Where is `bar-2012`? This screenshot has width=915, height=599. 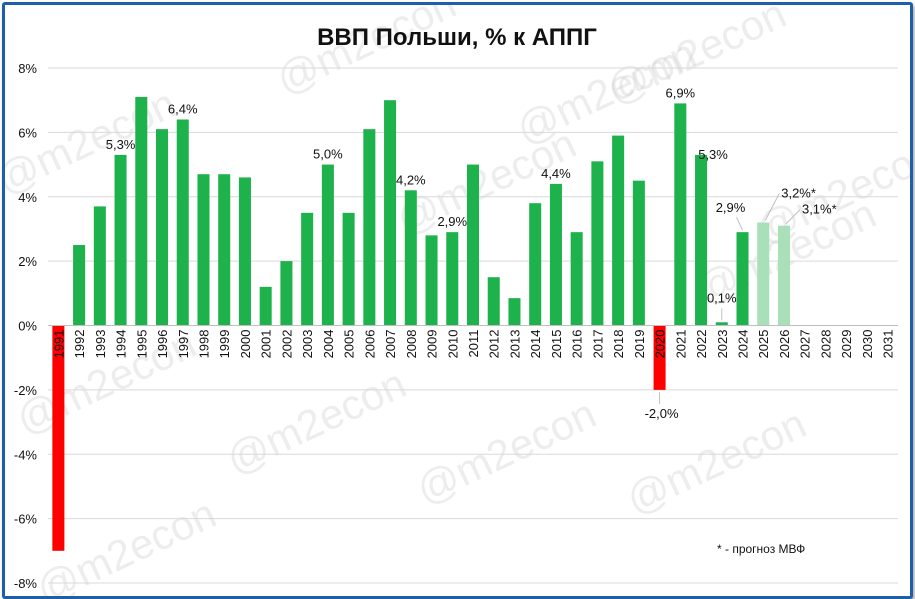
bar-2012 is located at coordinates (493, 301).